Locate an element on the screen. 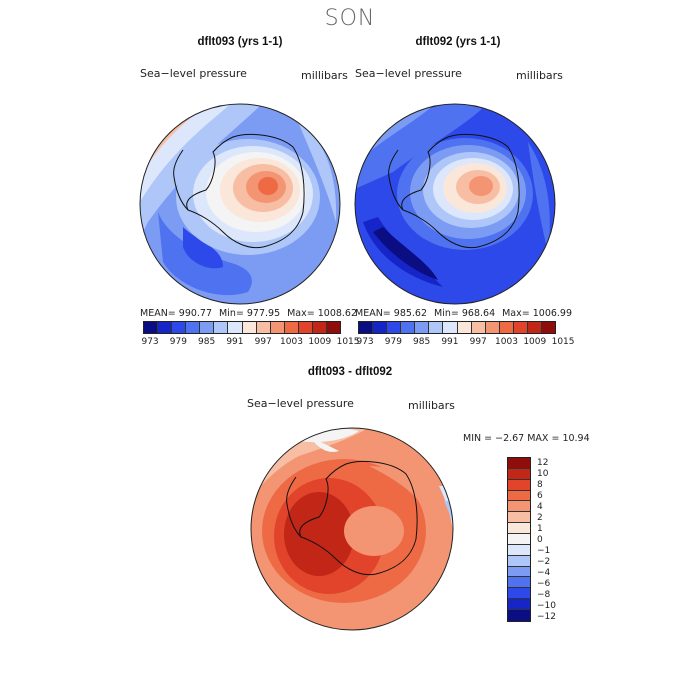 This screenshot has height=700, width=700. panel-1-colorbar-tick-label: 997 is located at coordinates (263, 342).